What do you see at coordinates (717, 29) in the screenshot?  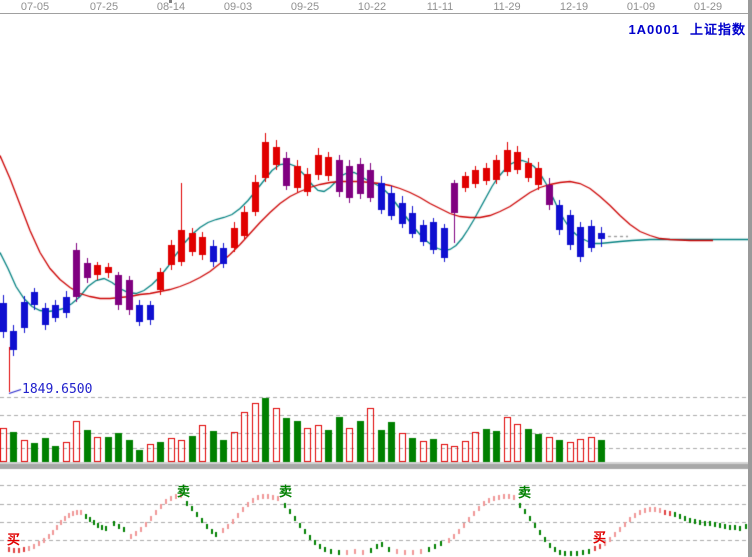 I see `instrument-name: 上证指数` at bounding box center [717, 29].